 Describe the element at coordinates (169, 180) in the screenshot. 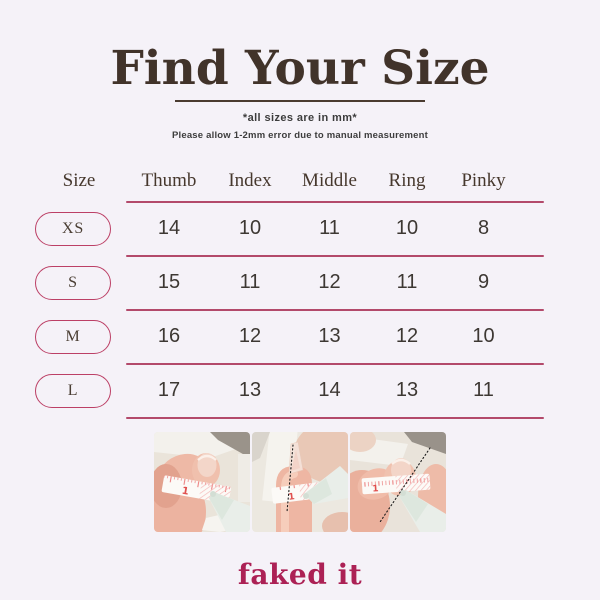

I see `column-header-thumb: Thumb` at that location.